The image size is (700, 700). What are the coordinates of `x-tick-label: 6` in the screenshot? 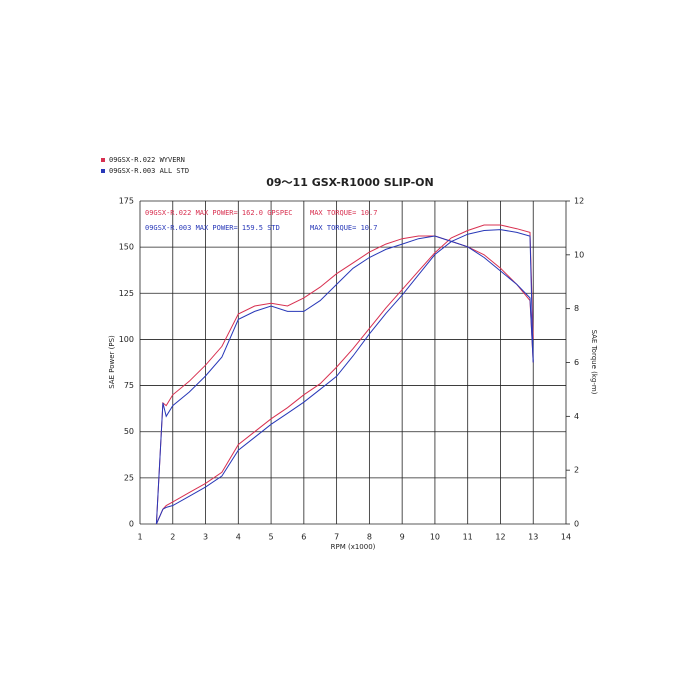 It's located at (303, 537).